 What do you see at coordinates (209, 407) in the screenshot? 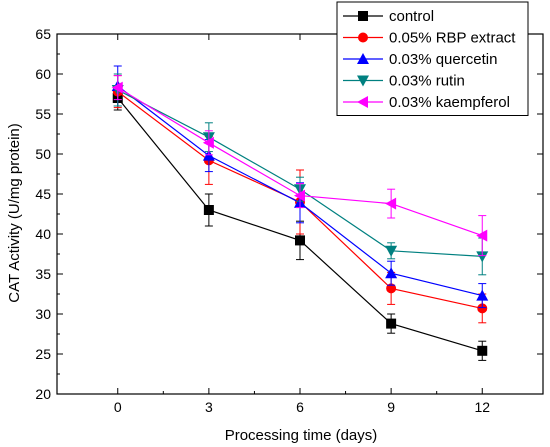
I see `x-tick-label: 3` at bounding box center [209, 407].